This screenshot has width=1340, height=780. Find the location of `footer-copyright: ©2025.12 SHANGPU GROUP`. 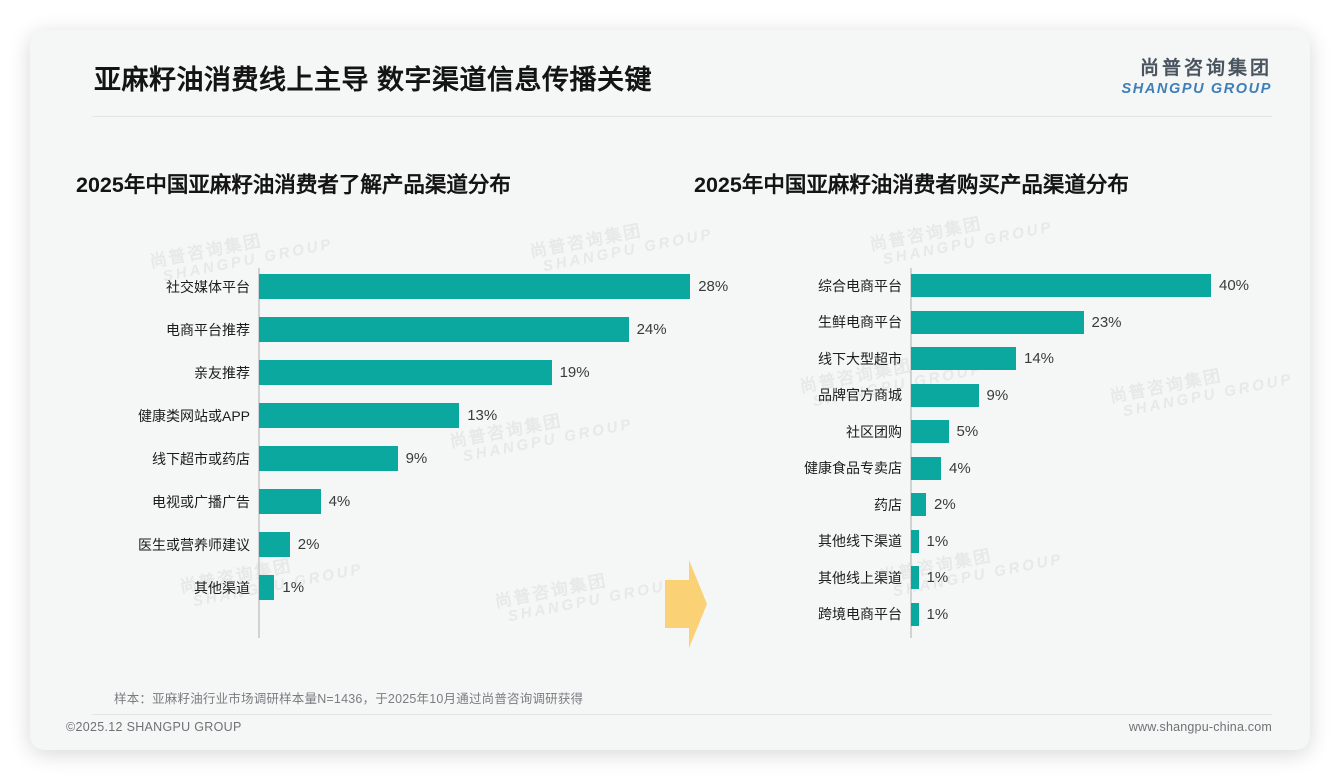

footer-copyright: ©2025.12 SHANGPU GROUP is located at coordinates (154, 727).